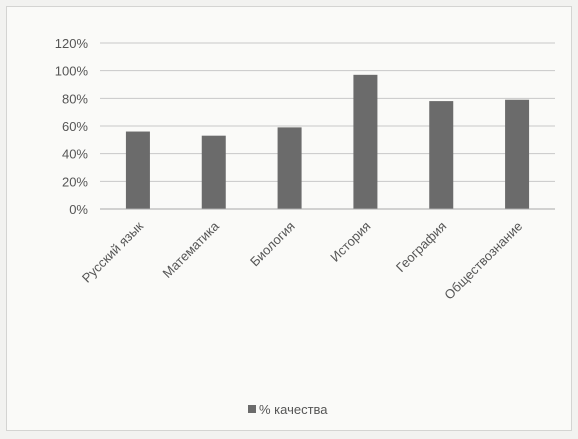 The image size is (578, 439). What do you see at coordinates (293, 409) in the screenshot?
I see `legend-label: % качества` at bounding box center [293, 409].